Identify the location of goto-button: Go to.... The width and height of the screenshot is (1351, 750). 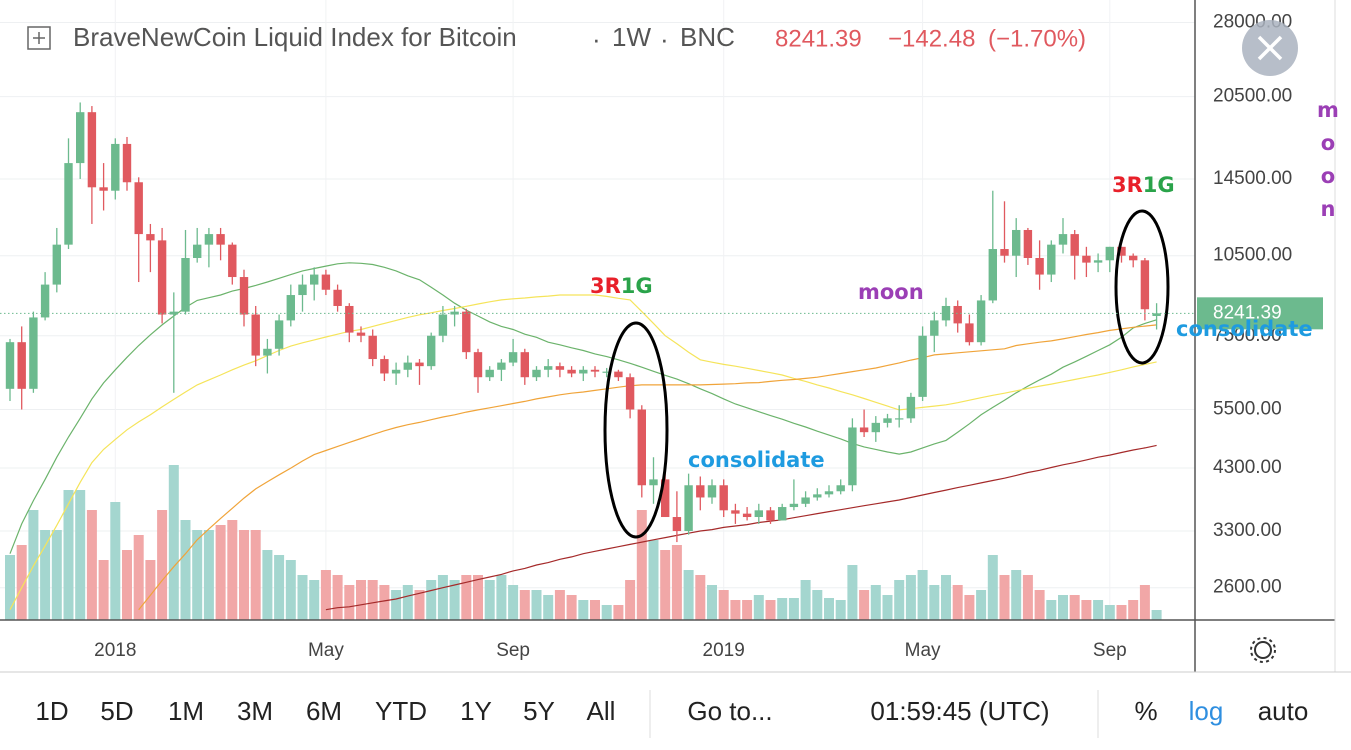
(729, 711).